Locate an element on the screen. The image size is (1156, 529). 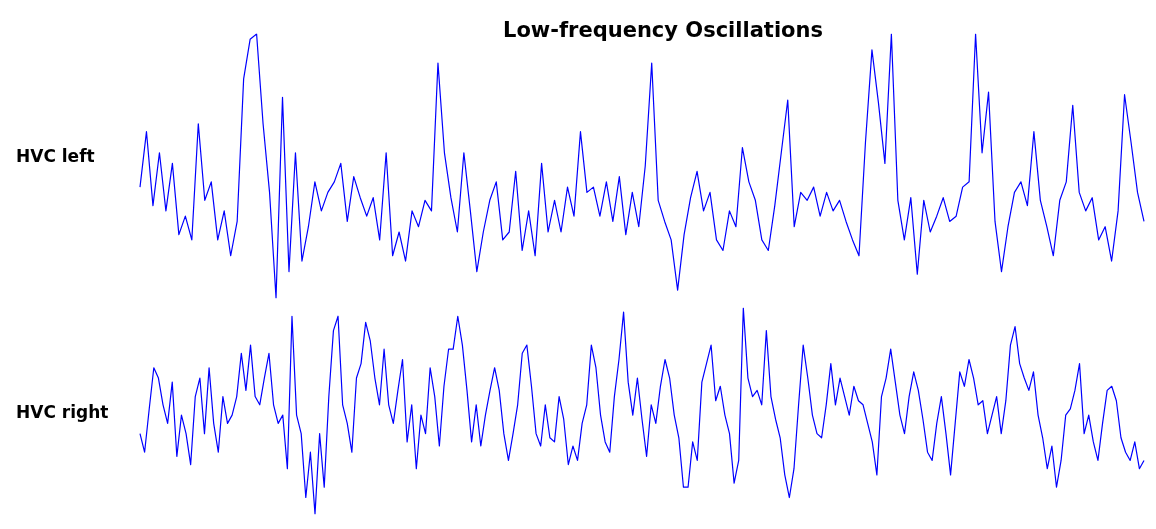
chart-title: Low-frequency Oscillations is located at coordinates (663, 29).